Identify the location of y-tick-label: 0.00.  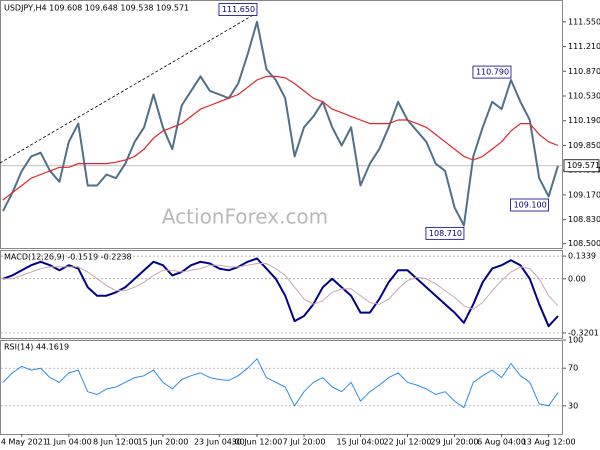
(577, 278).